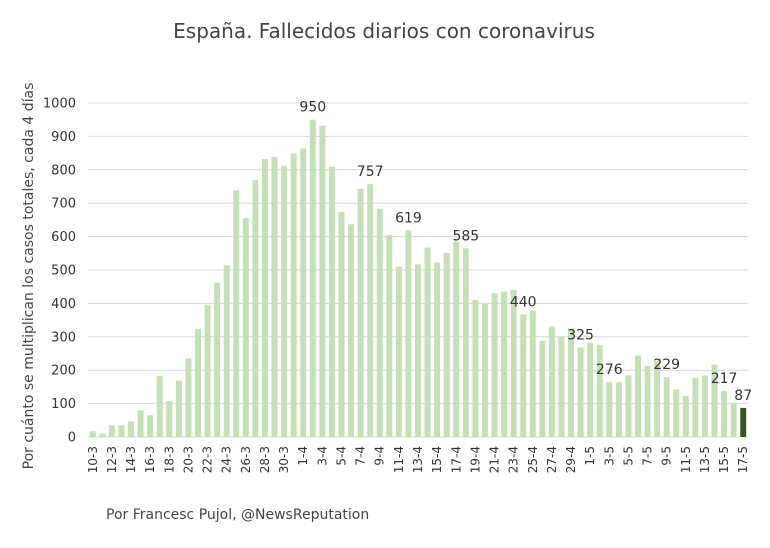  I want to click on data-label: 619, so click(408, 218).